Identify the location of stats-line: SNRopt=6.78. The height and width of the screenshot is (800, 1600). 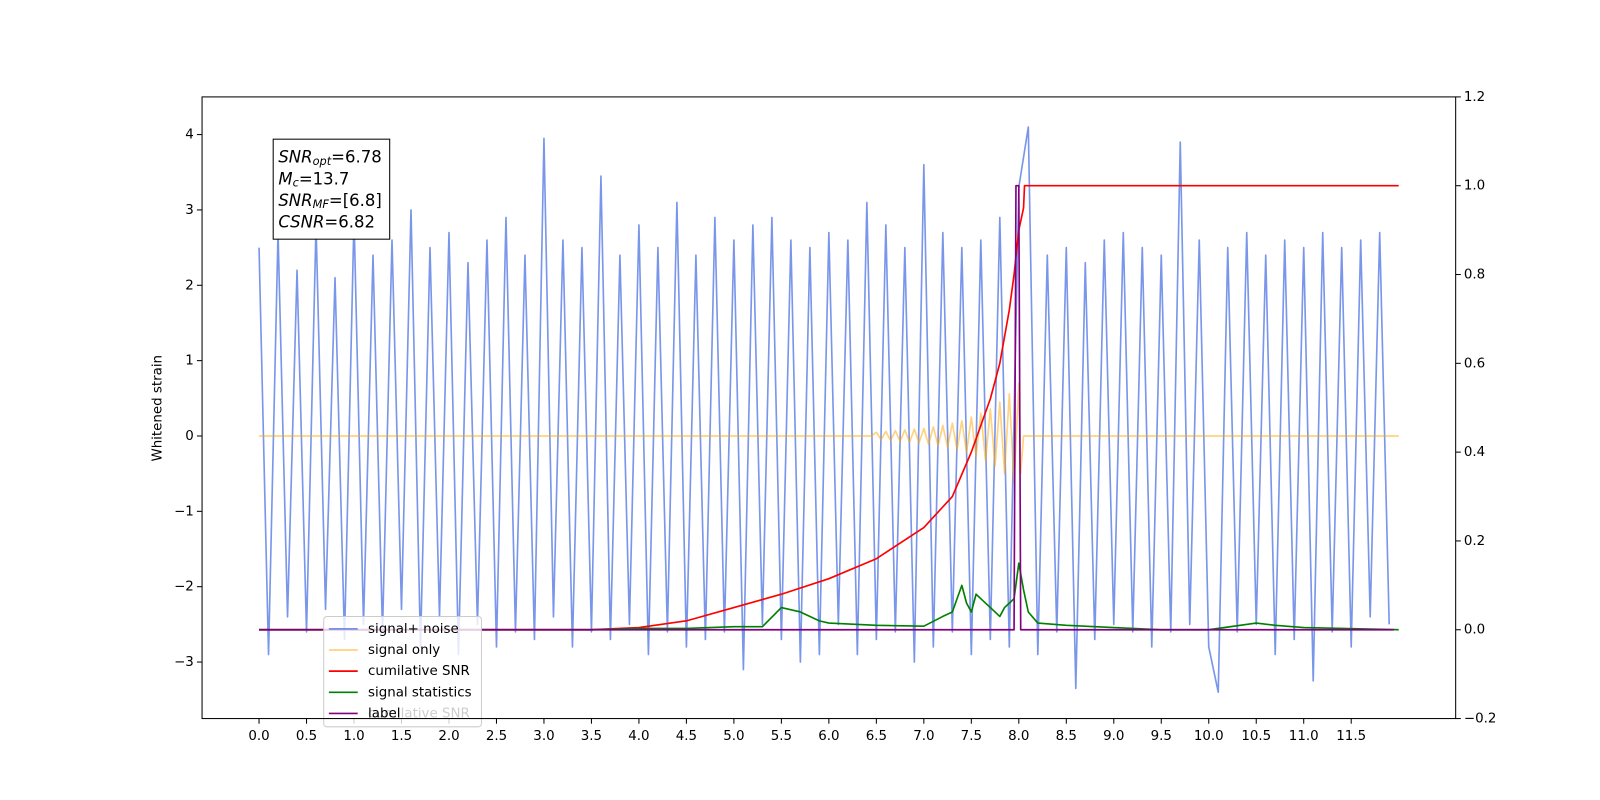
(329, 157).